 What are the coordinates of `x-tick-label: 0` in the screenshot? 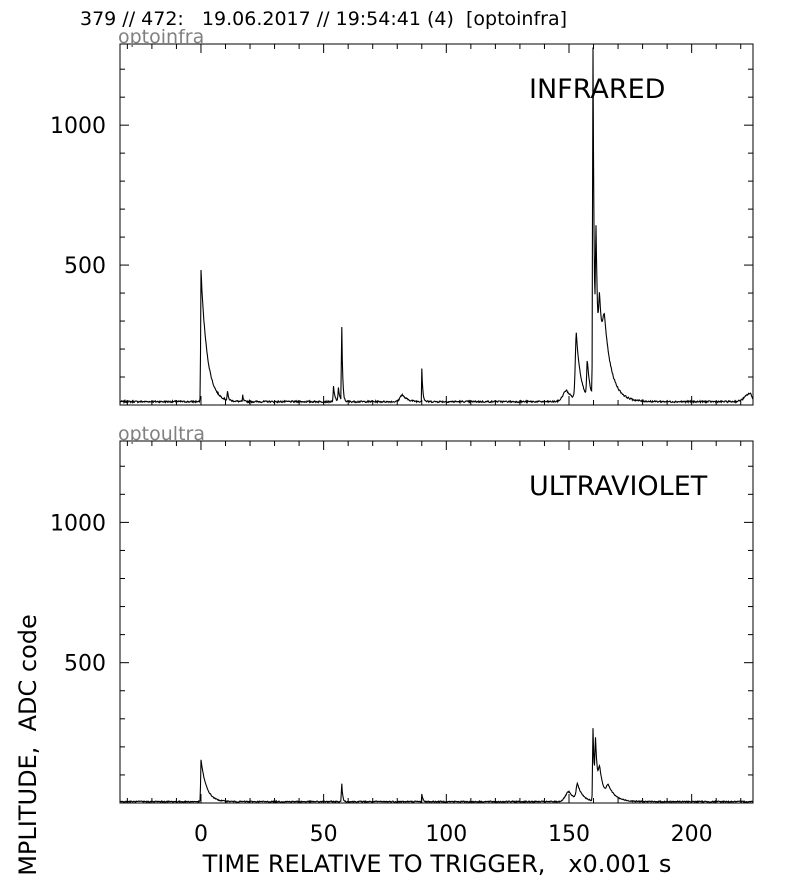 It's located at (201, 834).